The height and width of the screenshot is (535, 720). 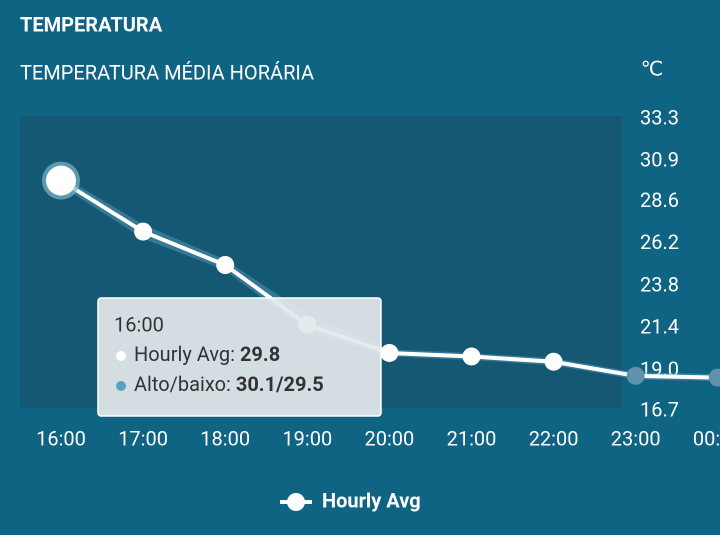 What do you see at coordinates (659, 409) in the screenshot?
I see `y-tick-label: 16.7` at bounding box center [659, 409].